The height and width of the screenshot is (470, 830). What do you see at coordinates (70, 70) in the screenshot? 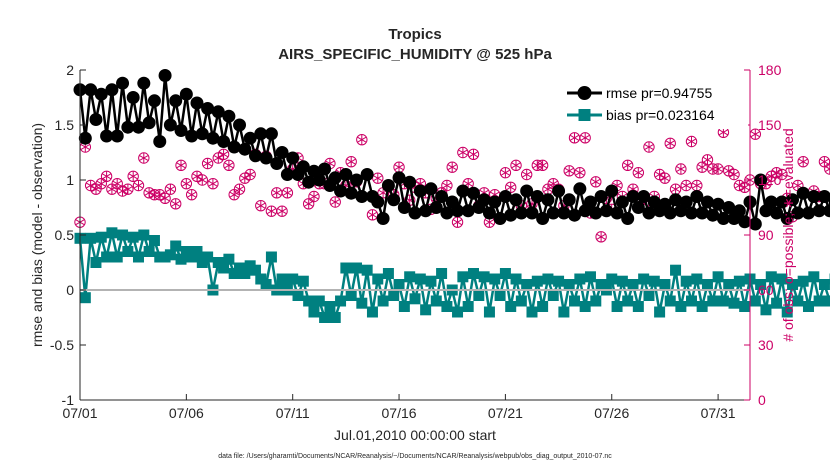
I see `y-tick-label: 2` at bounding box center [70, 70].